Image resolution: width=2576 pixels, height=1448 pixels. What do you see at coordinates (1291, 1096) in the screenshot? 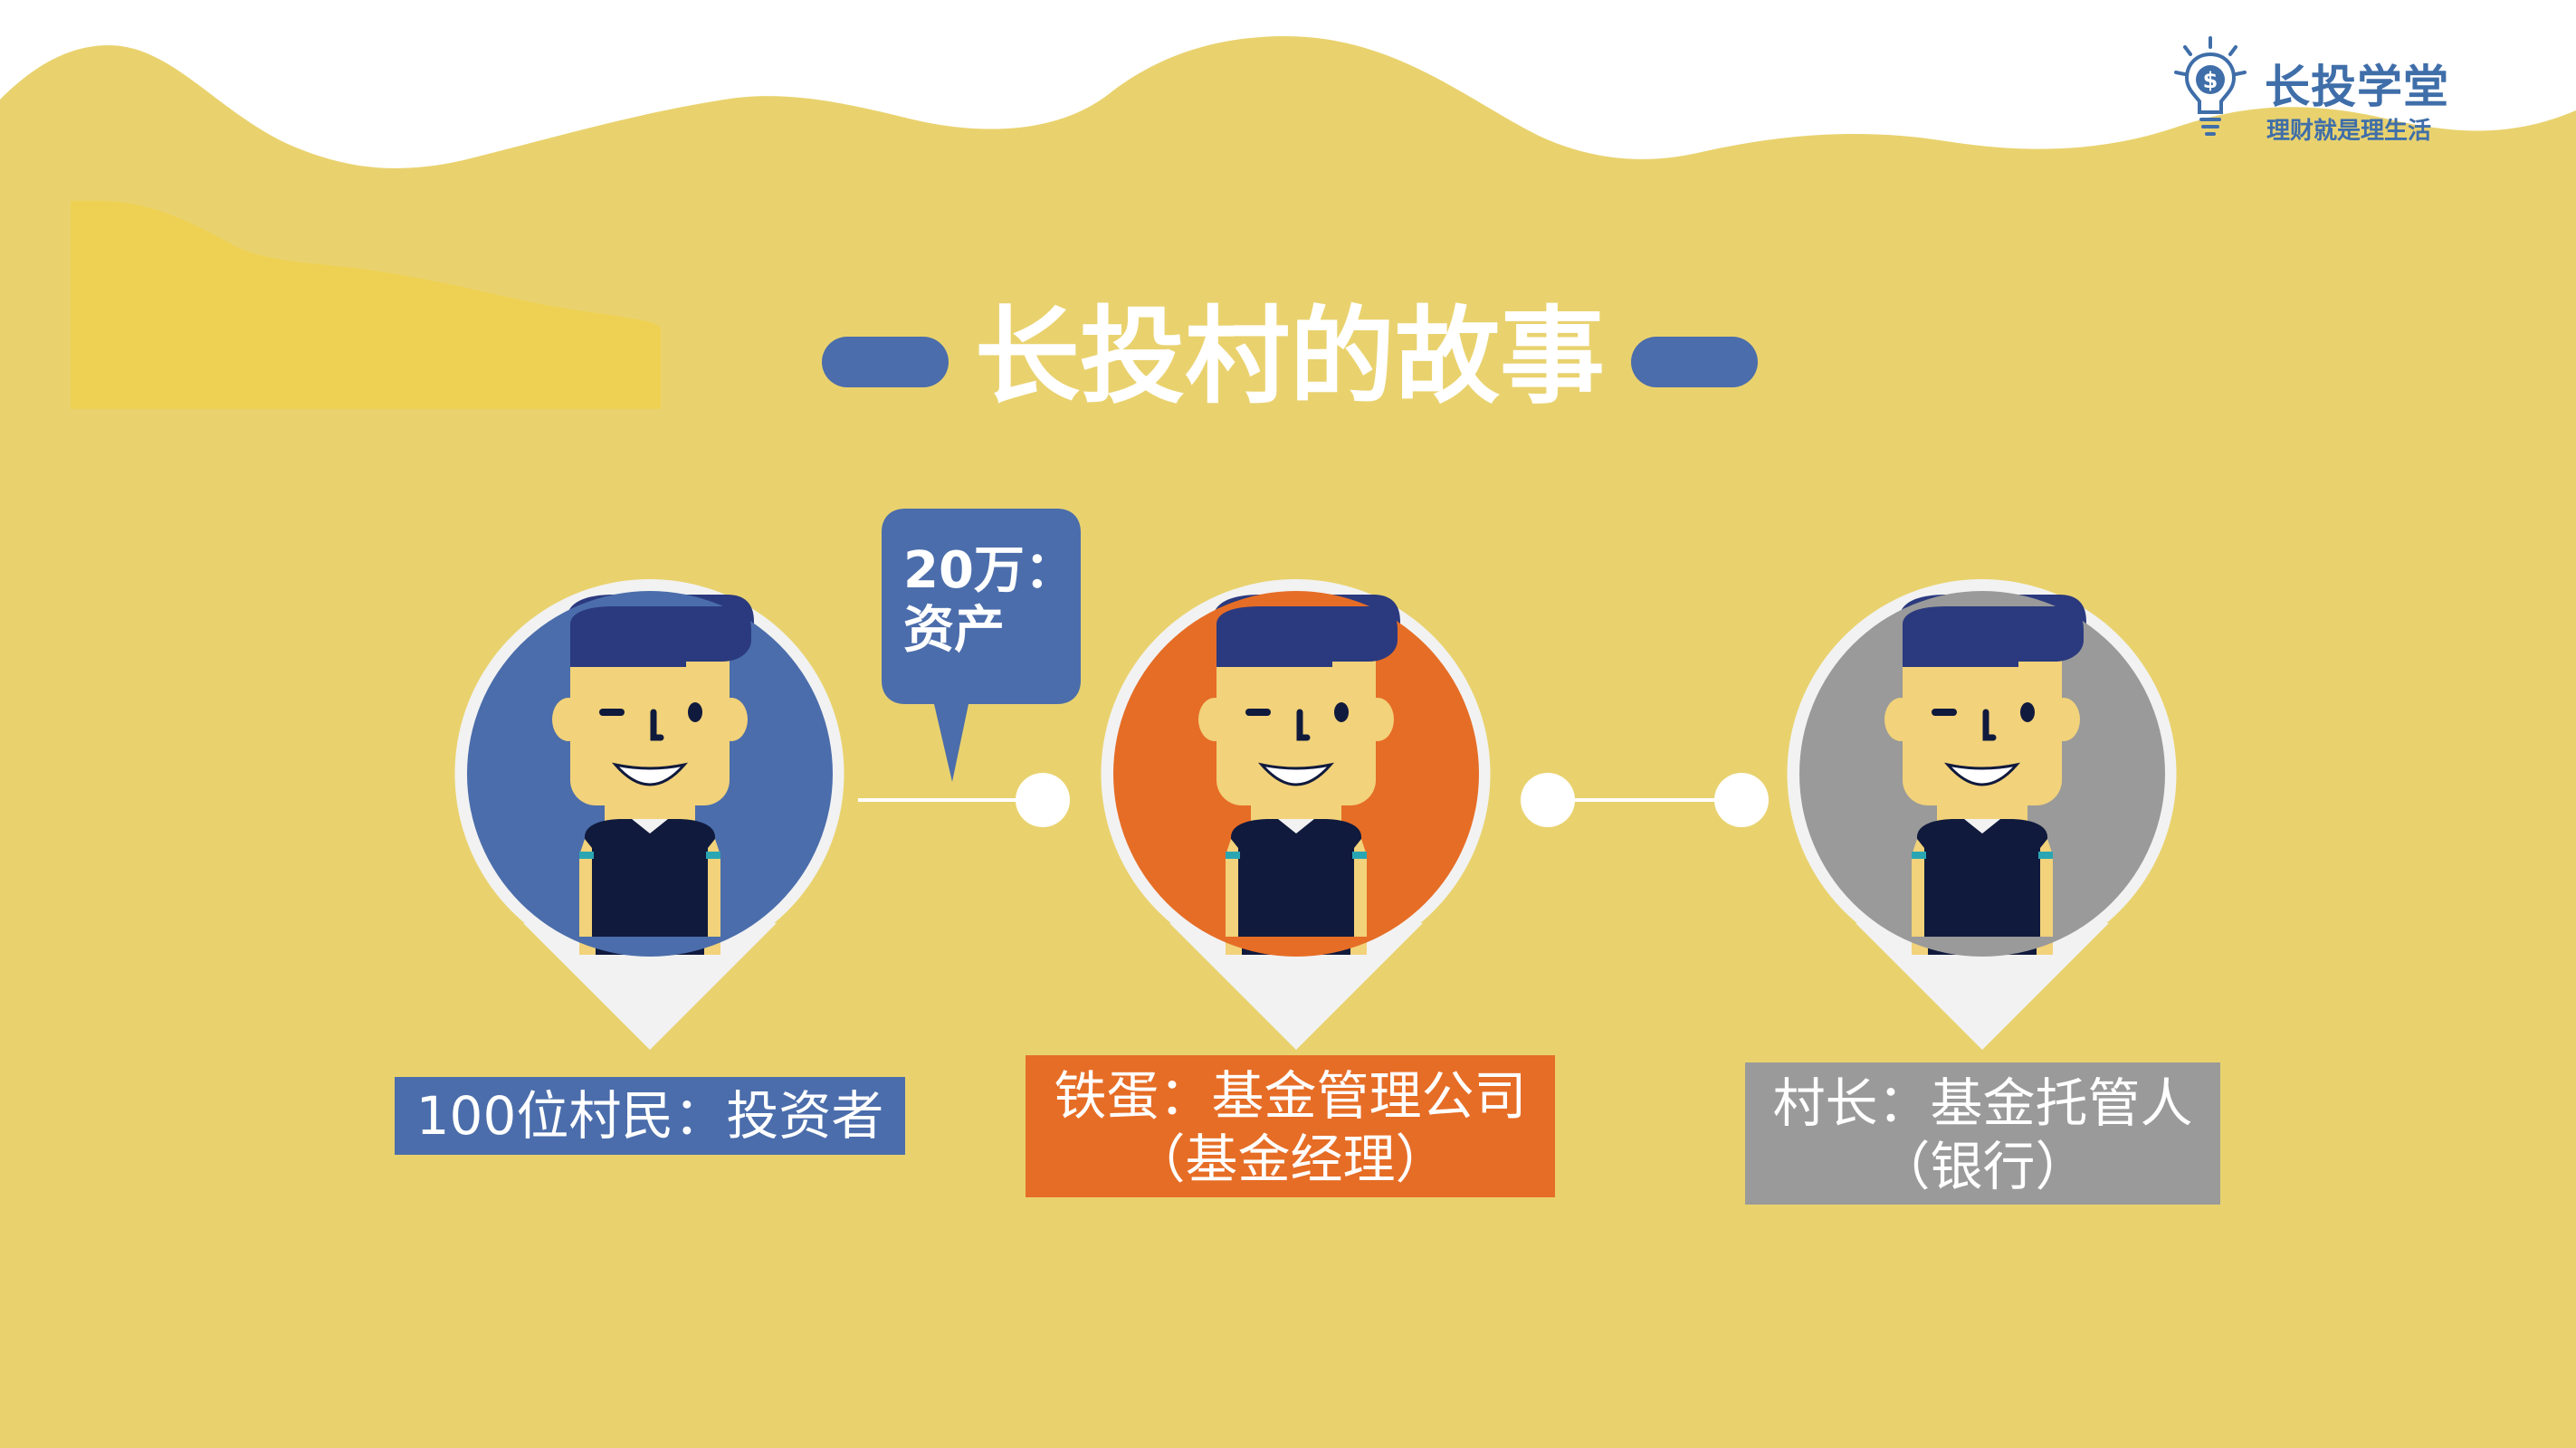
I see `manager-label-line-1: 铁蛋：基金管理公司` at bounding box center [1291, 1096].